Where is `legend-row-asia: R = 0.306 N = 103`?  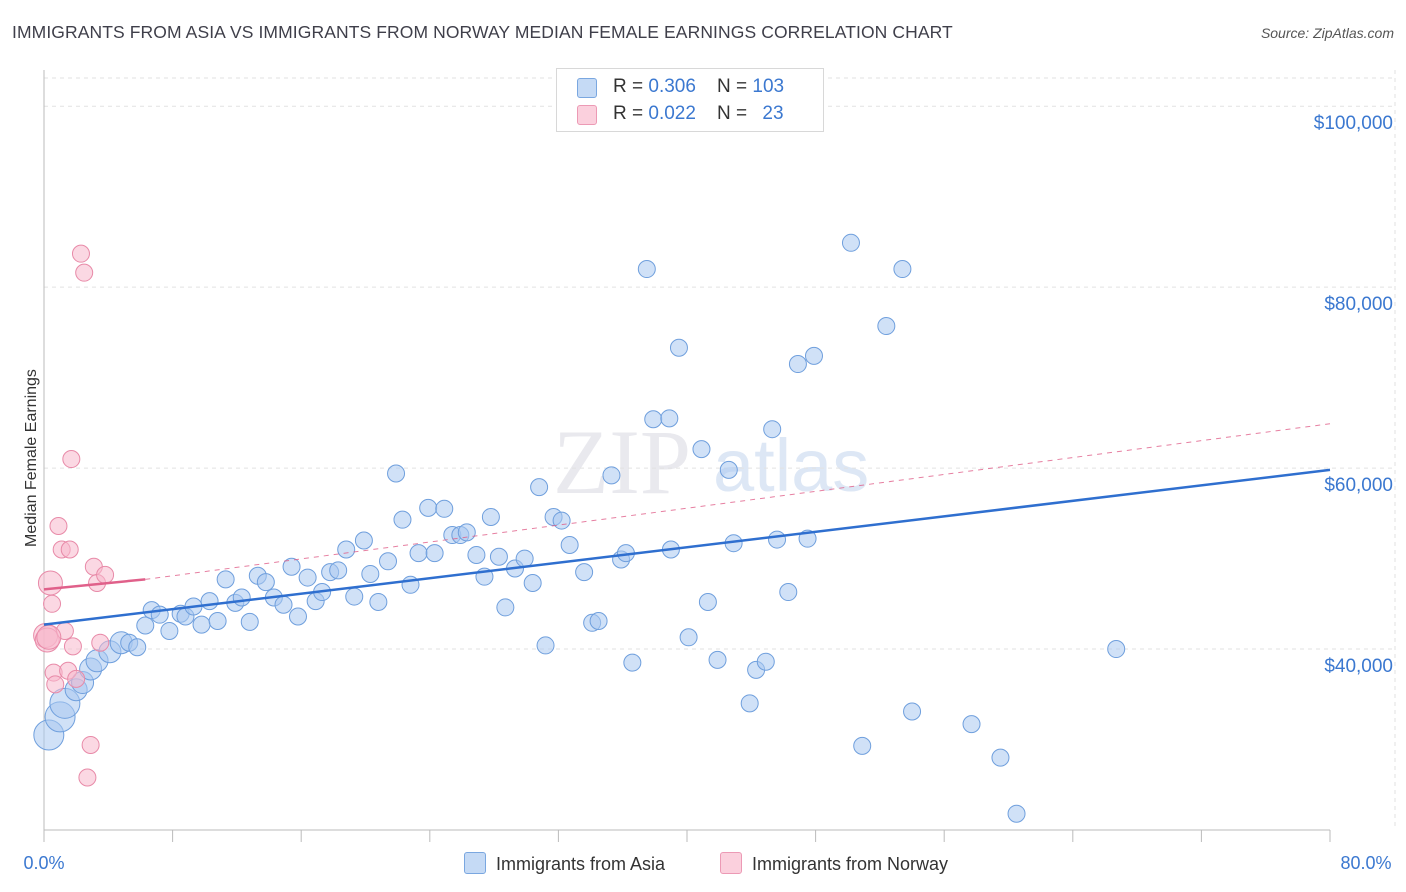
legend-row-asia: R = 0.306 N = 103 is located at coordinates (680, 87).